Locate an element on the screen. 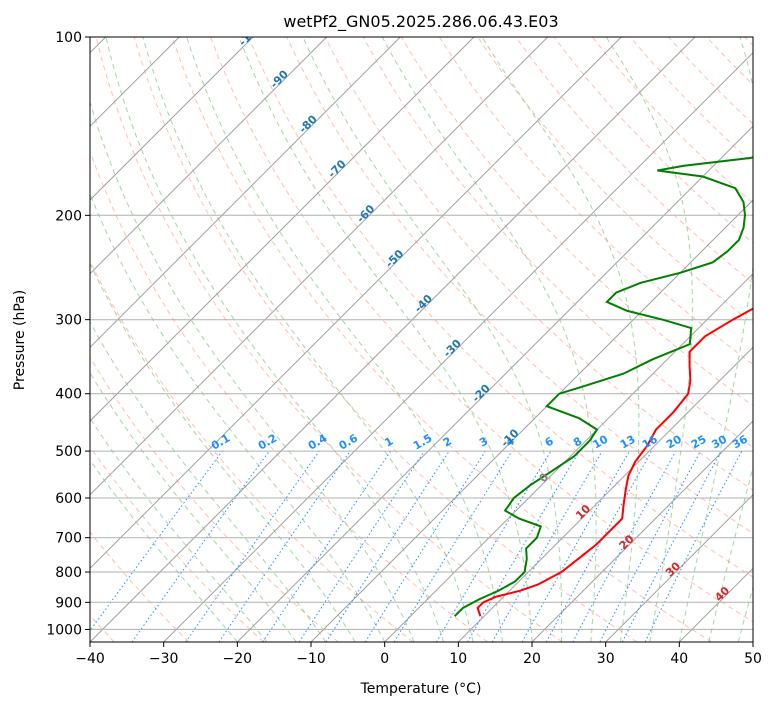  mixing-ratio-label: 30 is located at coordinates (719, 441).